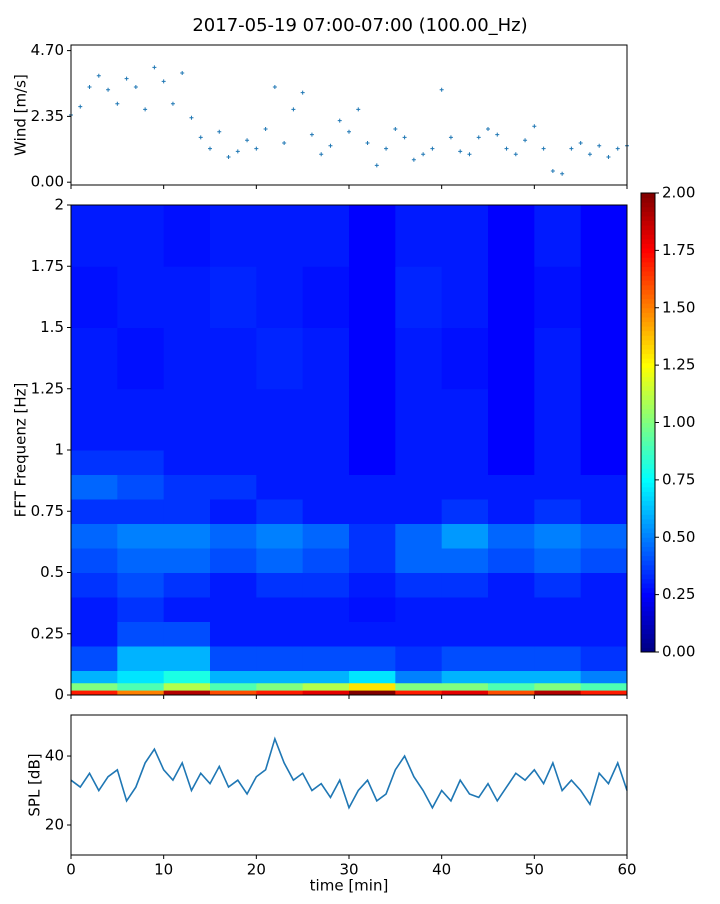  Describe the element at coordinates (349, 773) in the screenshot. I see `spl-line` at that location.